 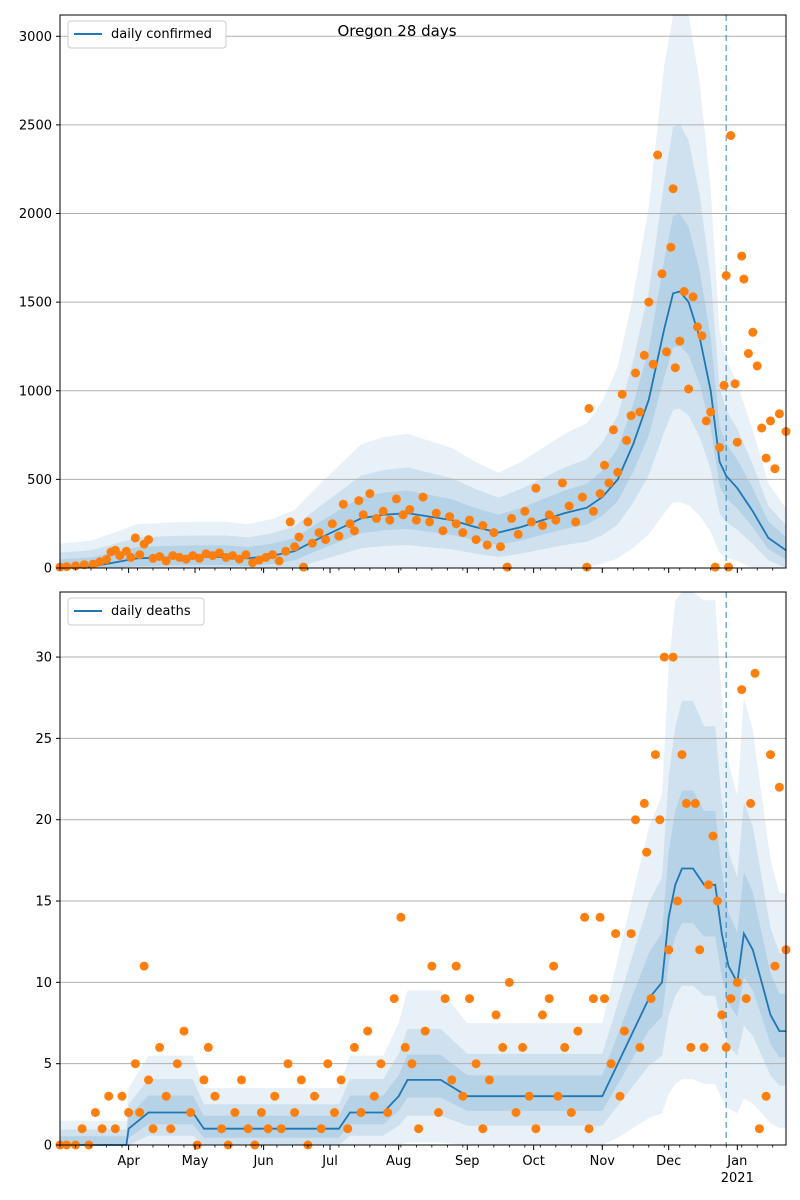 I want to click on y-tick-label: 5, so click(x=48, y=1064).